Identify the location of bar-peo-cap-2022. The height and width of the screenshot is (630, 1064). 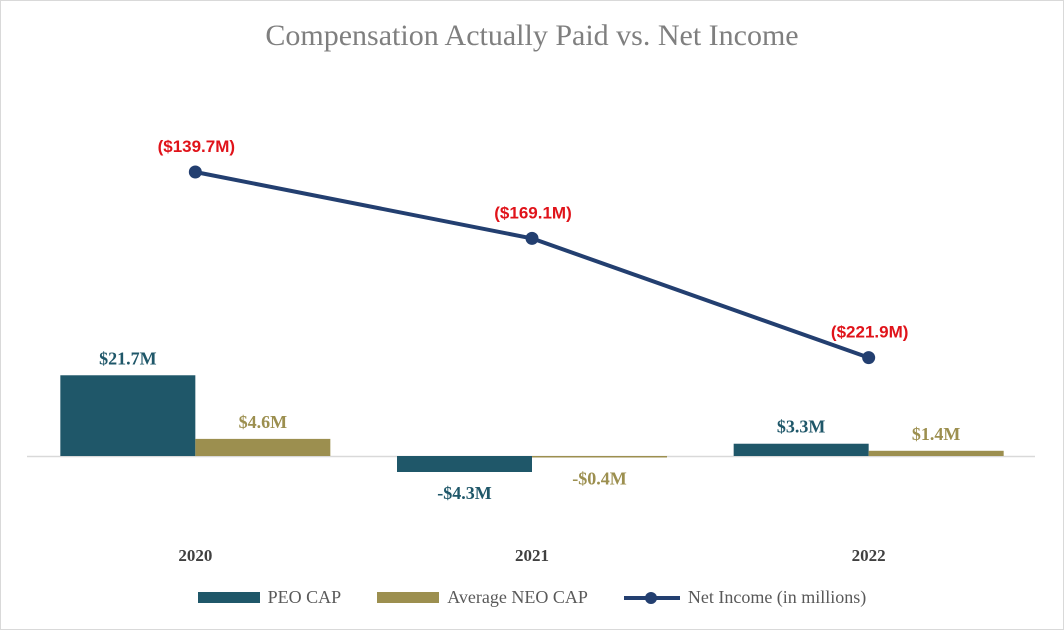
(801, 449).